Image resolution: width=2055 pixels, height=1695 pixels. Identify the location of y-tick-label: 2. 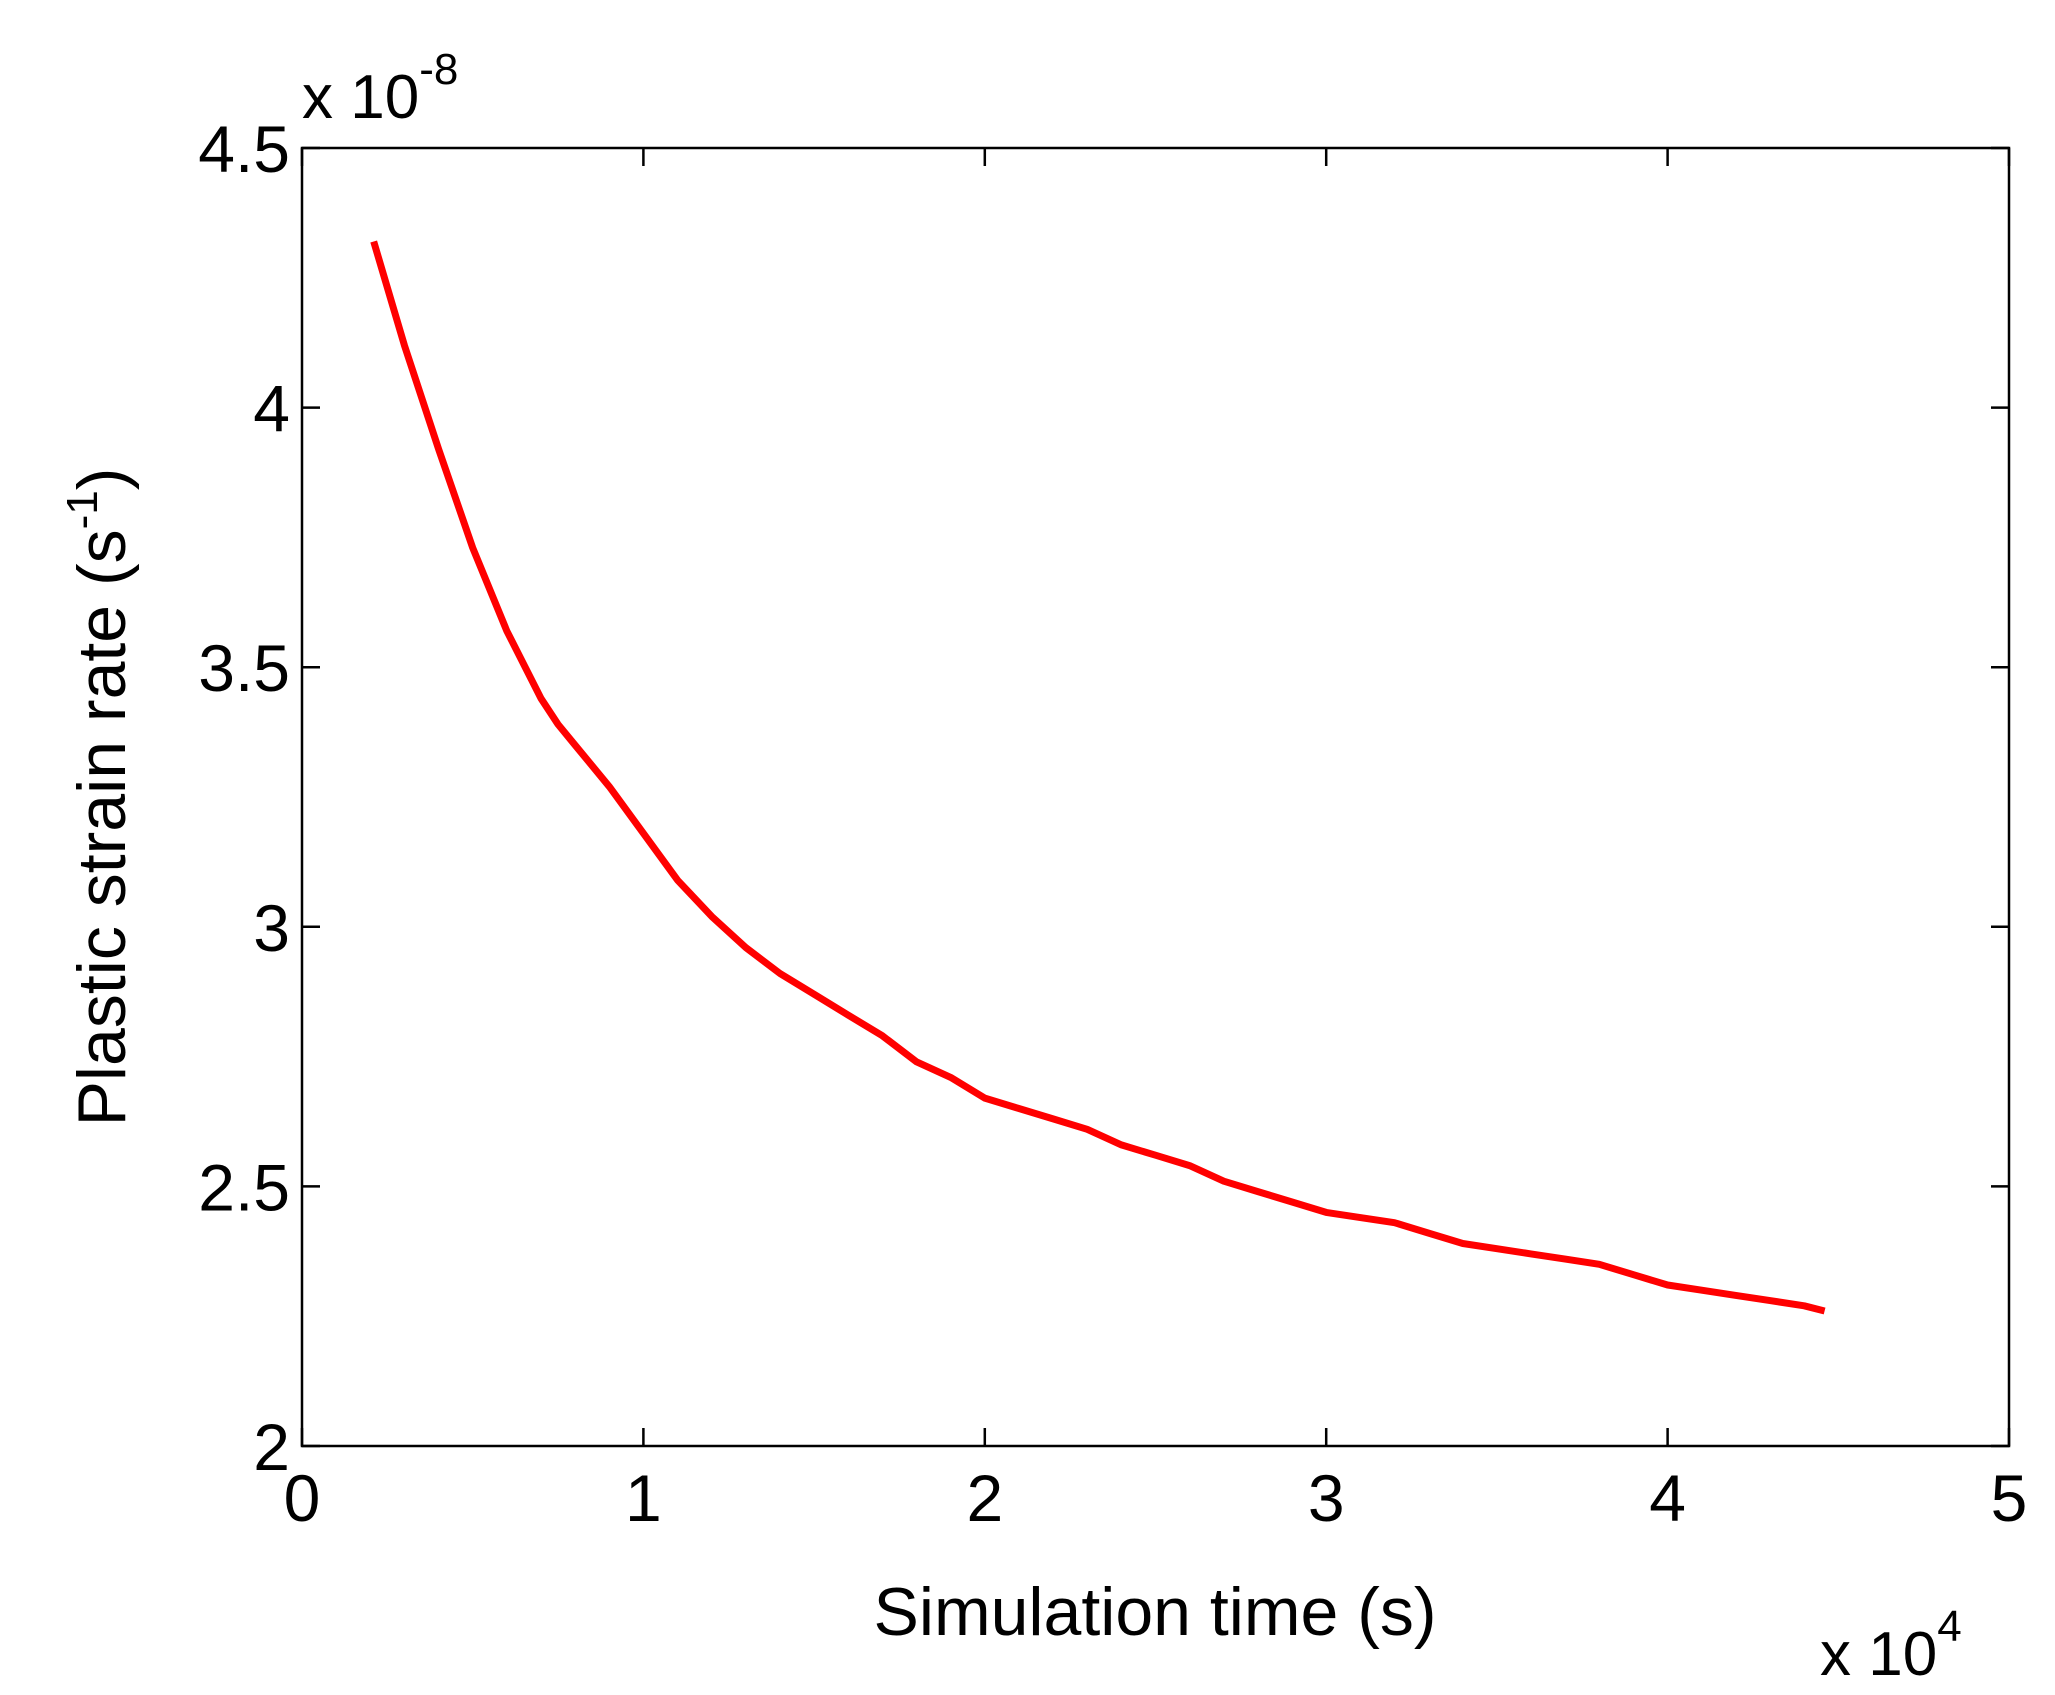
(271, 1447).